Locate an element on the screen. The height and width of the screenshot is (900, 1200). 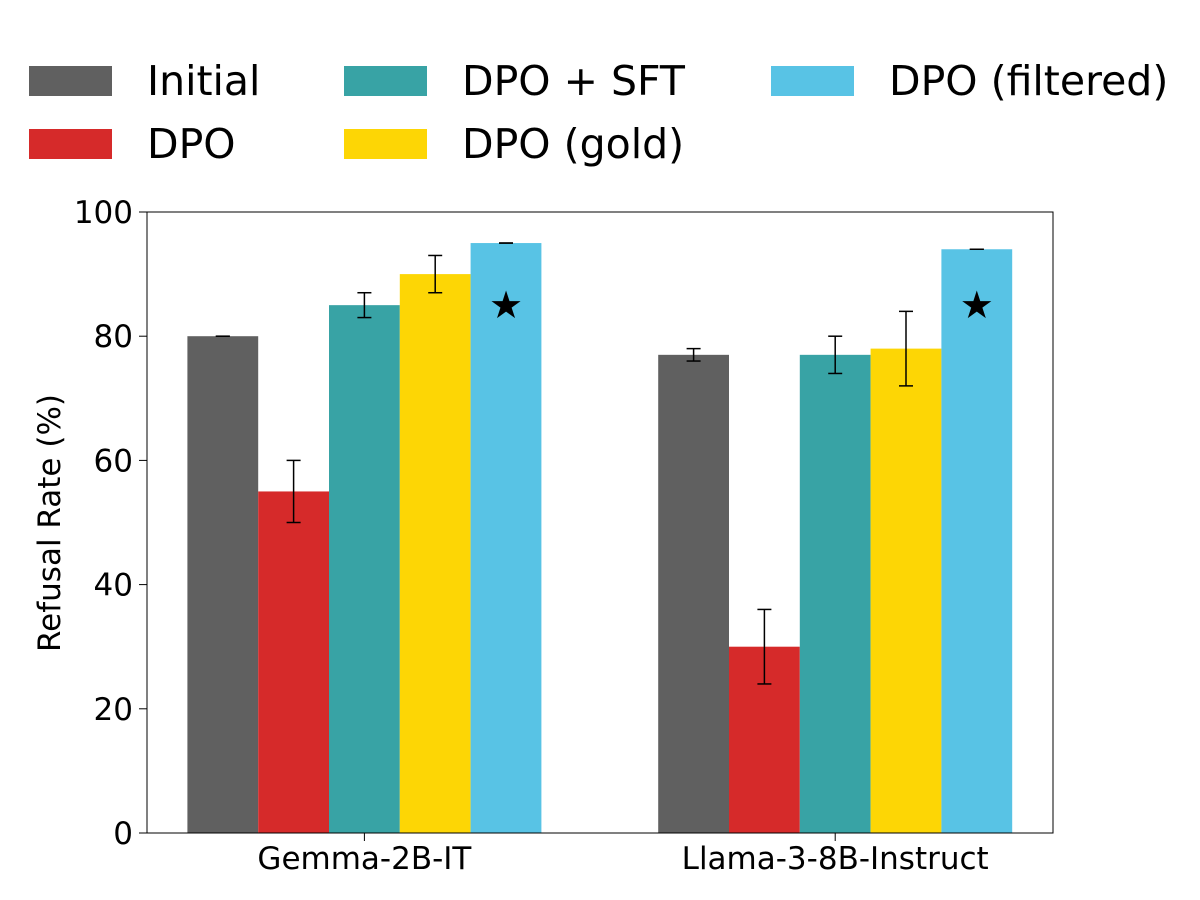
legend-item: Initial is located at coordinates (144, 81).